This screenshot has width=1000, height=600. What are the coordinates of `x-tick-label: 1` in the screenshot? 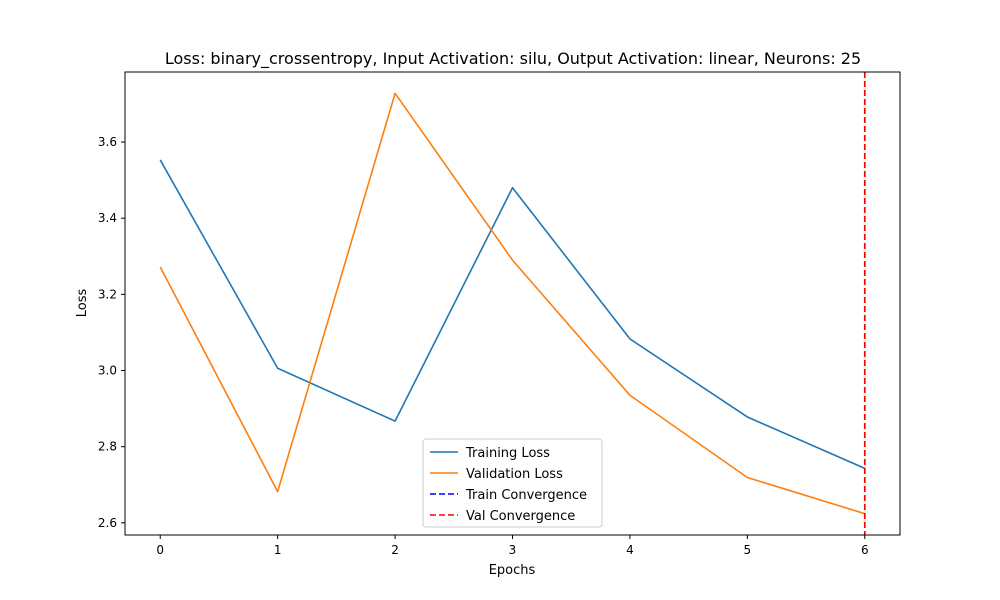 It's located at (278, 550).